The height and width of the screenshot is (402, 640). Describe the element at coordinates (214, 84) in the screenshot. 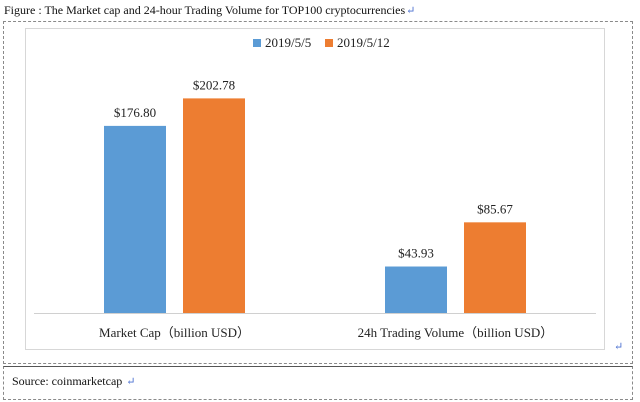

I see `data-label: $202.78` at that location.